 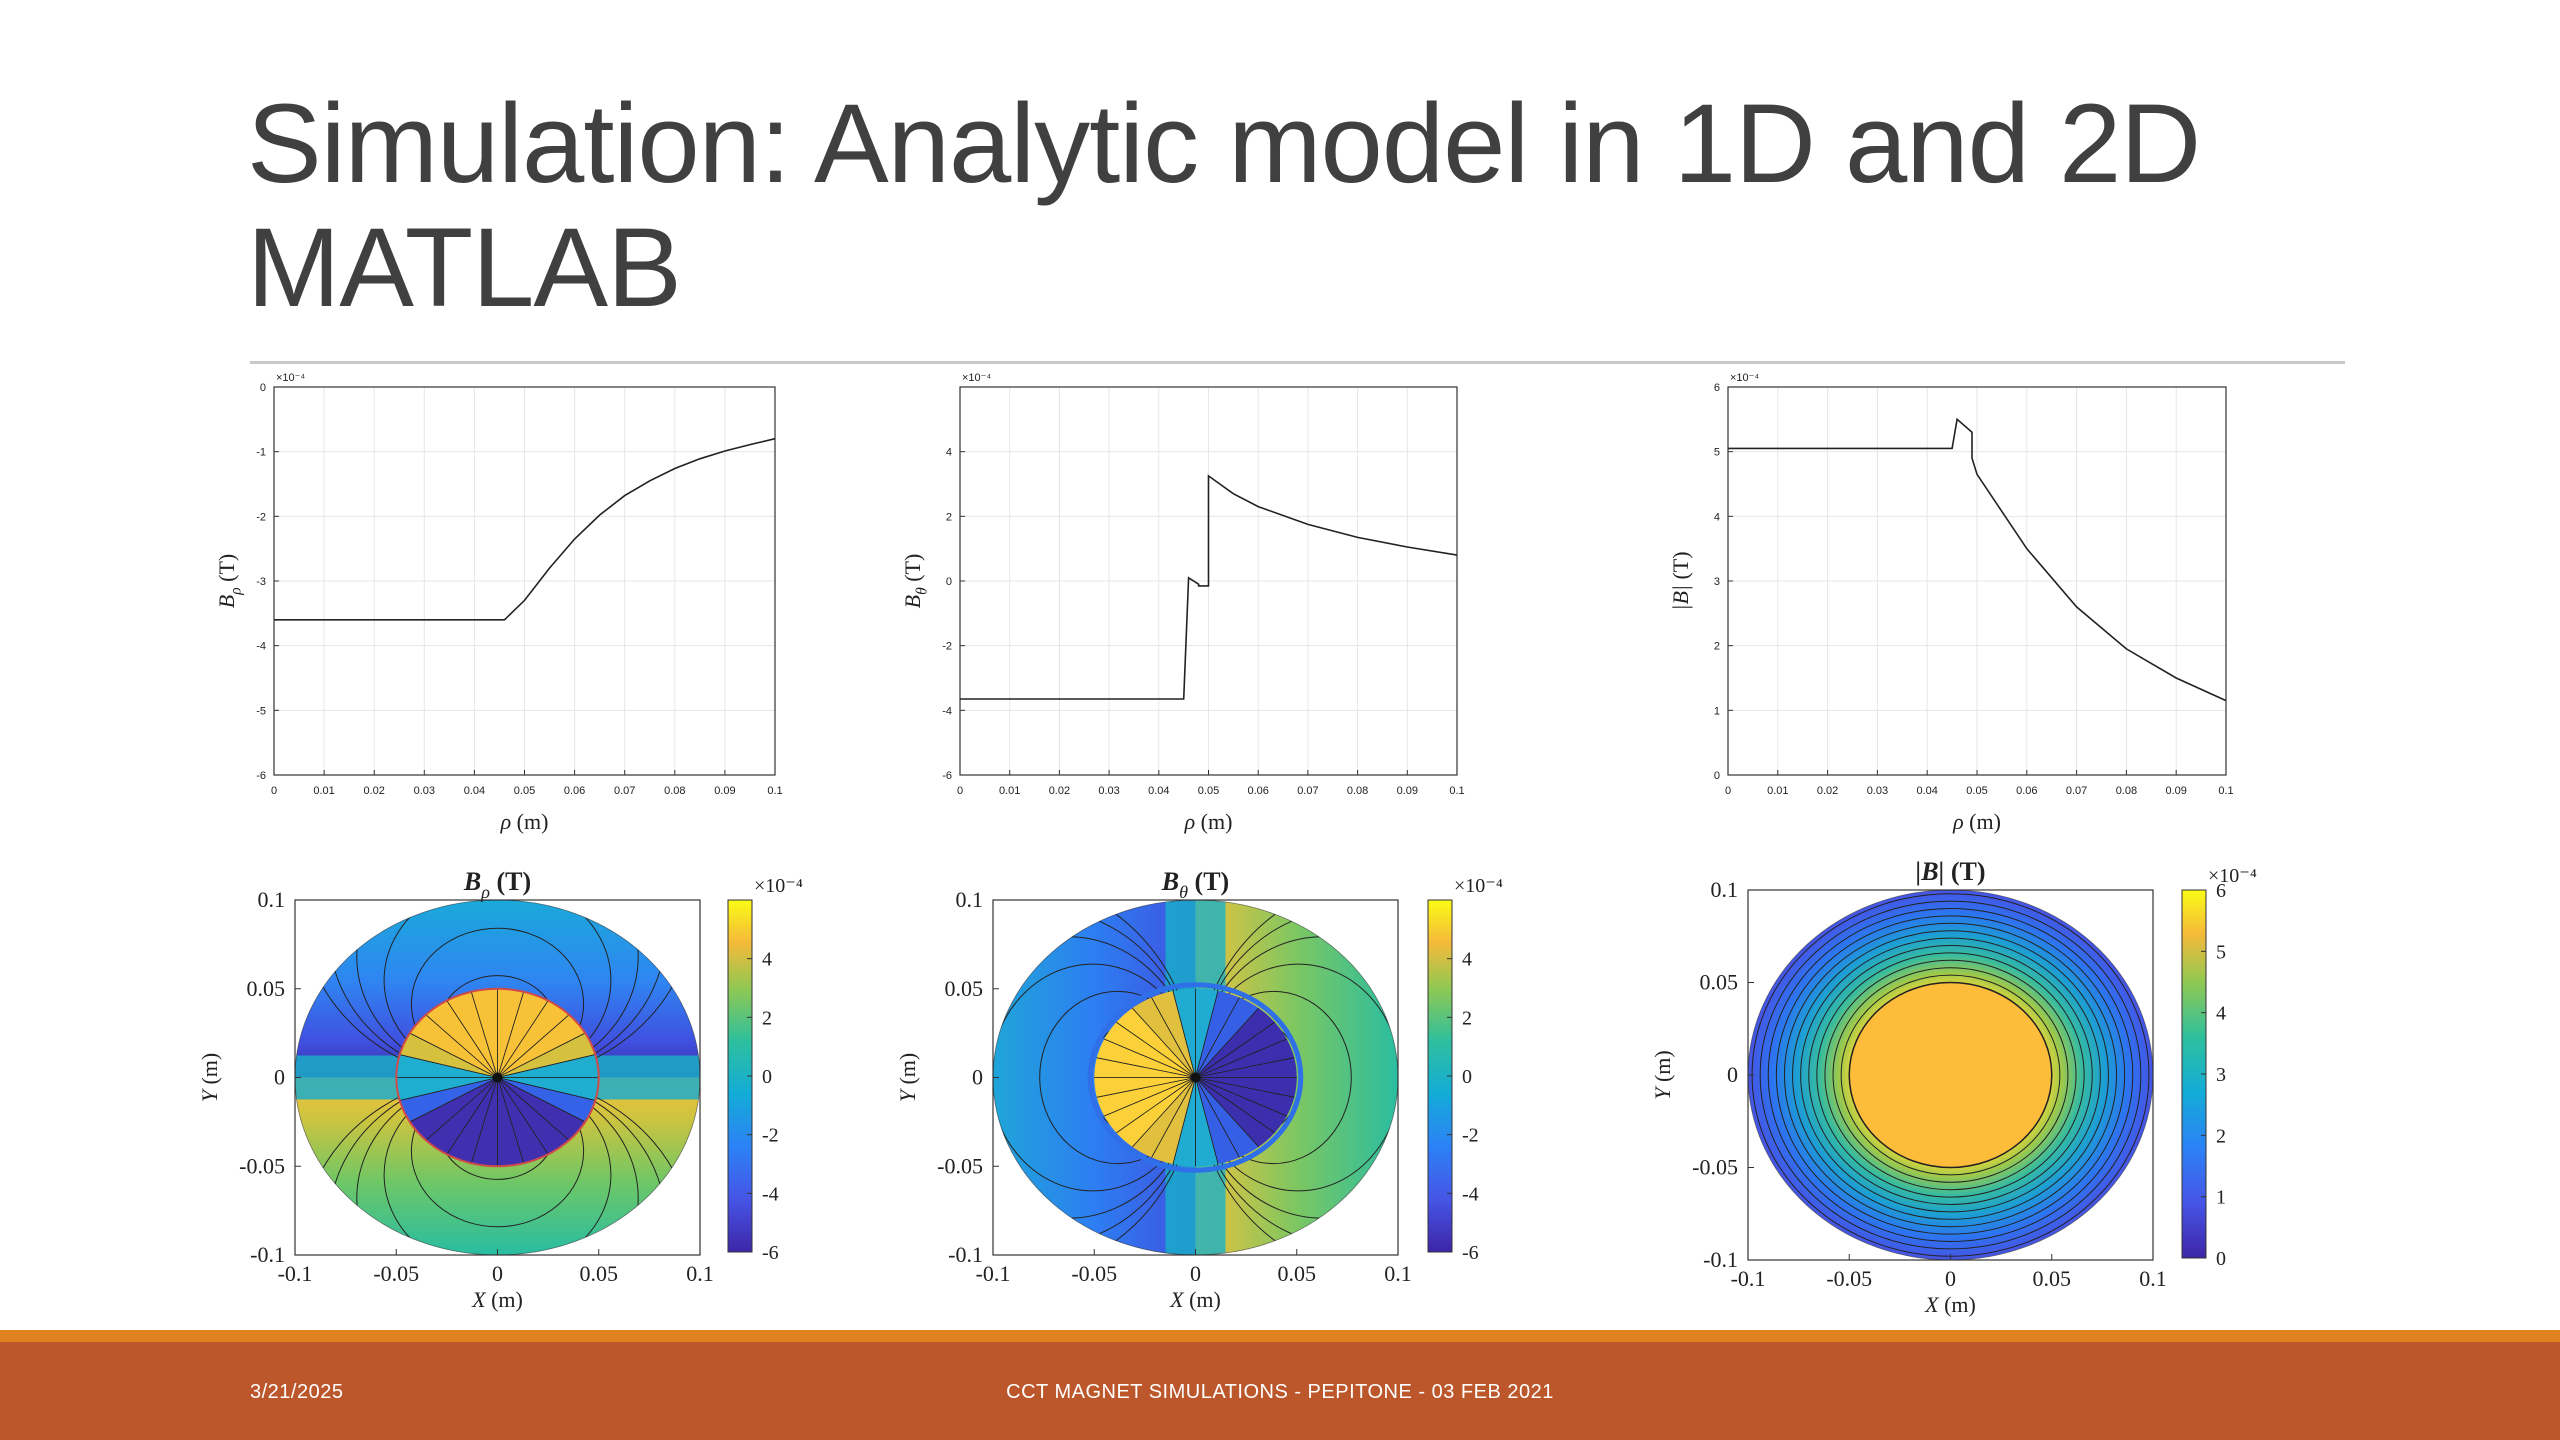 What do you see at coordinates (770, 1136) in the screenshot?
I see `colorbar-tick-label: -2` at bounding box center [770, 1136].